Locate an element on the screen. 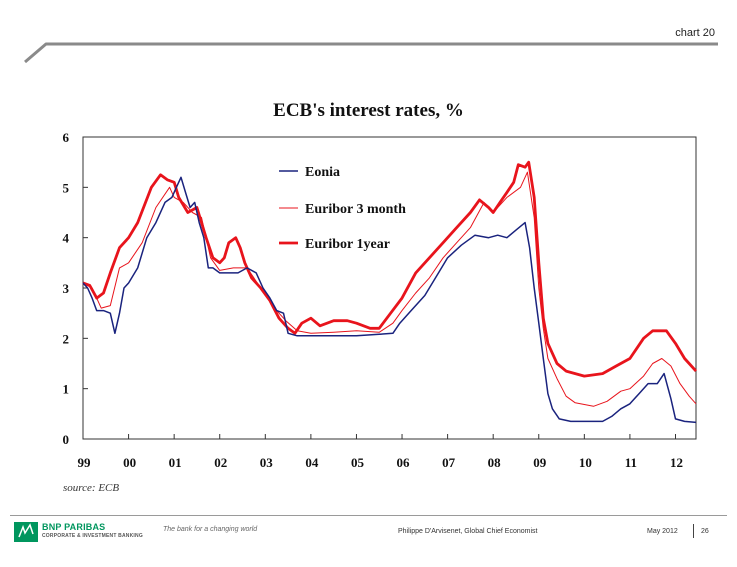 The height and width of the screenshot is (567, 737). legend-item: Eonia is located at coordinates (309, 172).